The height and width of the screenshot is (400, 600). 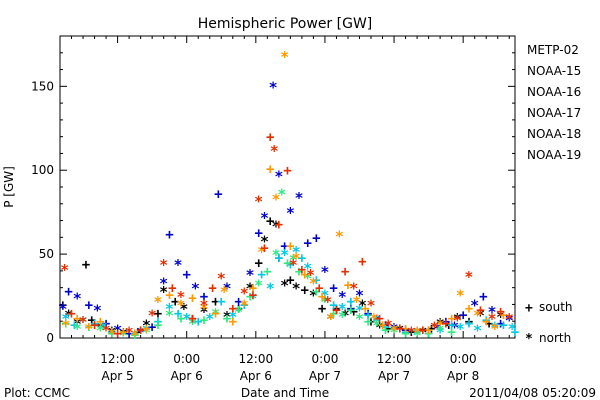 I want to click on legend-entry: NOAA-17, so click(x=554, y=113).